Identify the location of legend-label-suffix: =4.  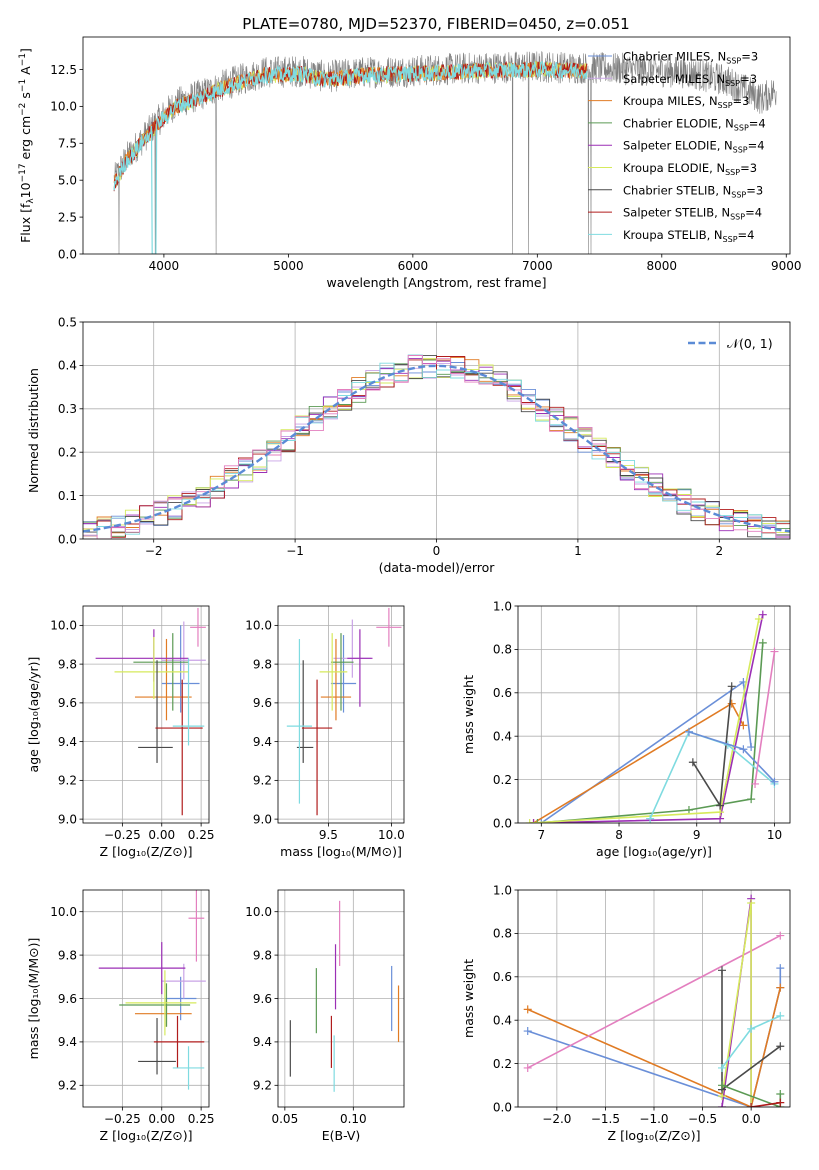
(753, 213).